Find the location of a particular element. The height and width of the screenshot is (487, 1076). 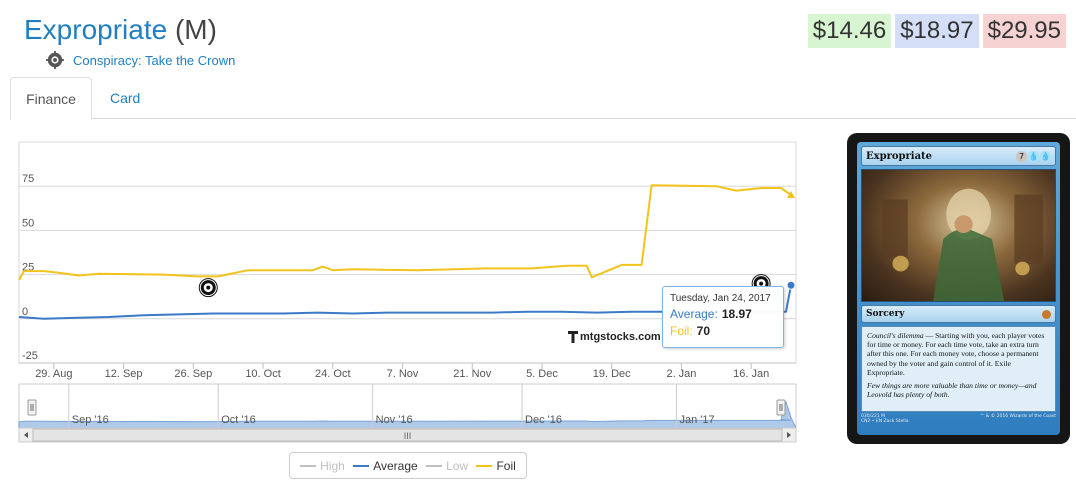

y-tick-label: -25 is located at coordinates (30, 356).